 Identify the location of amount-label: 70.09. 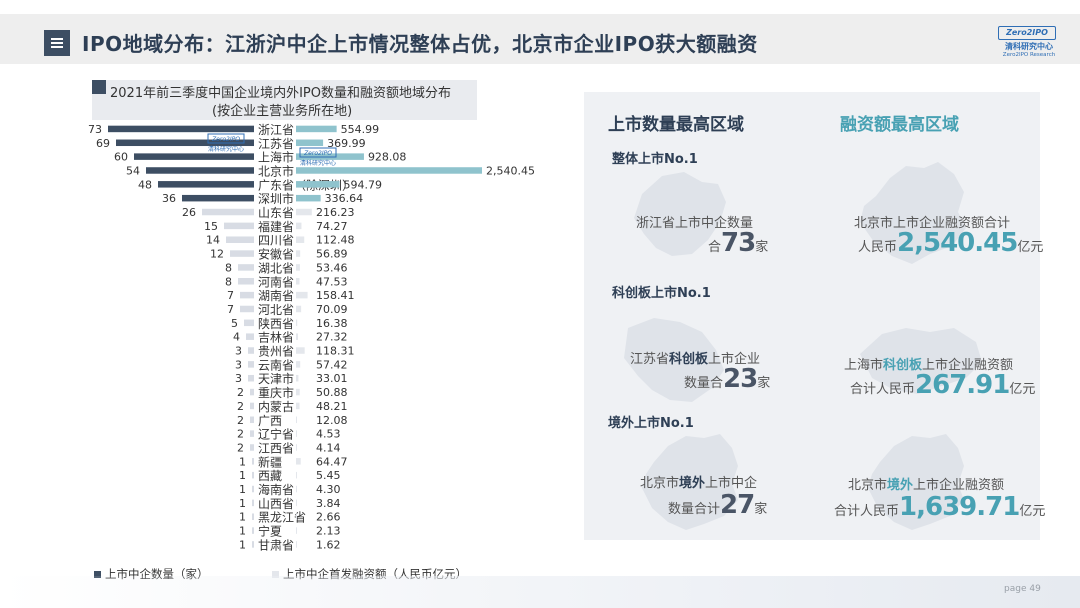
(332, 309).